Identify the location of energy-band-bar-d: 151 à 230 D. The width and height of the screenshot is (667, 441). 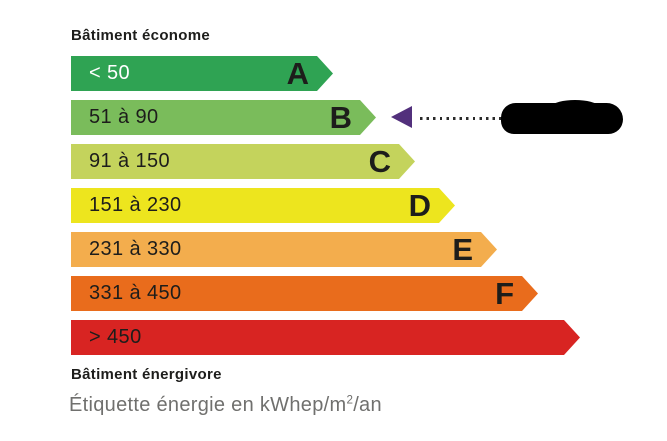
(263, 205).